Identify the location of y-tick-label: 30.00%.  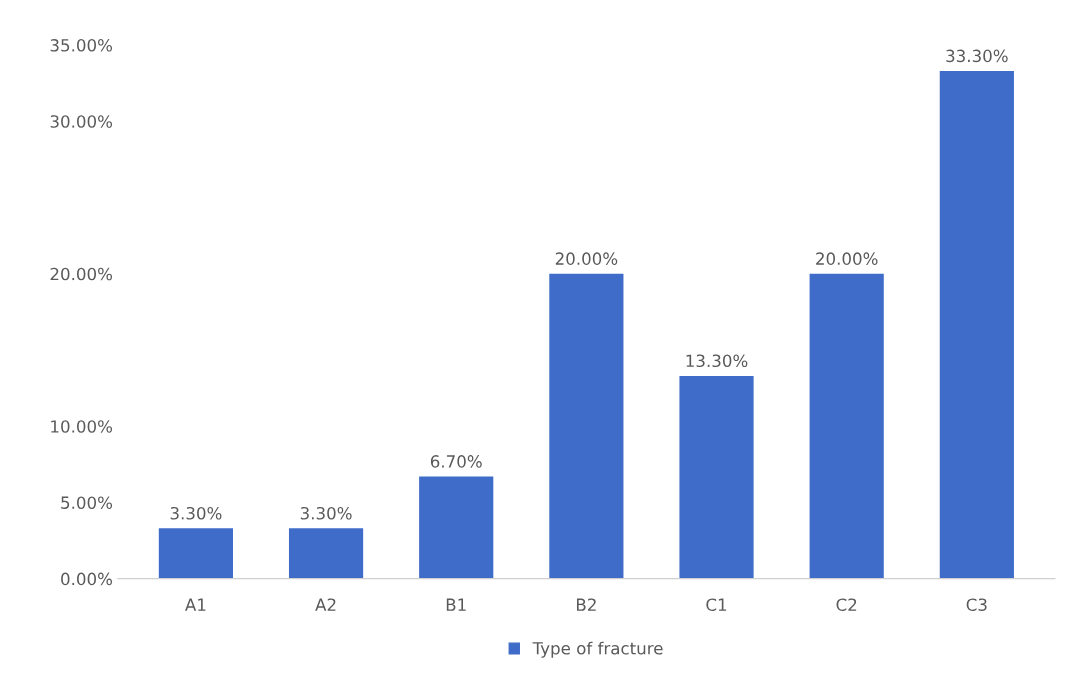
(81, 121).